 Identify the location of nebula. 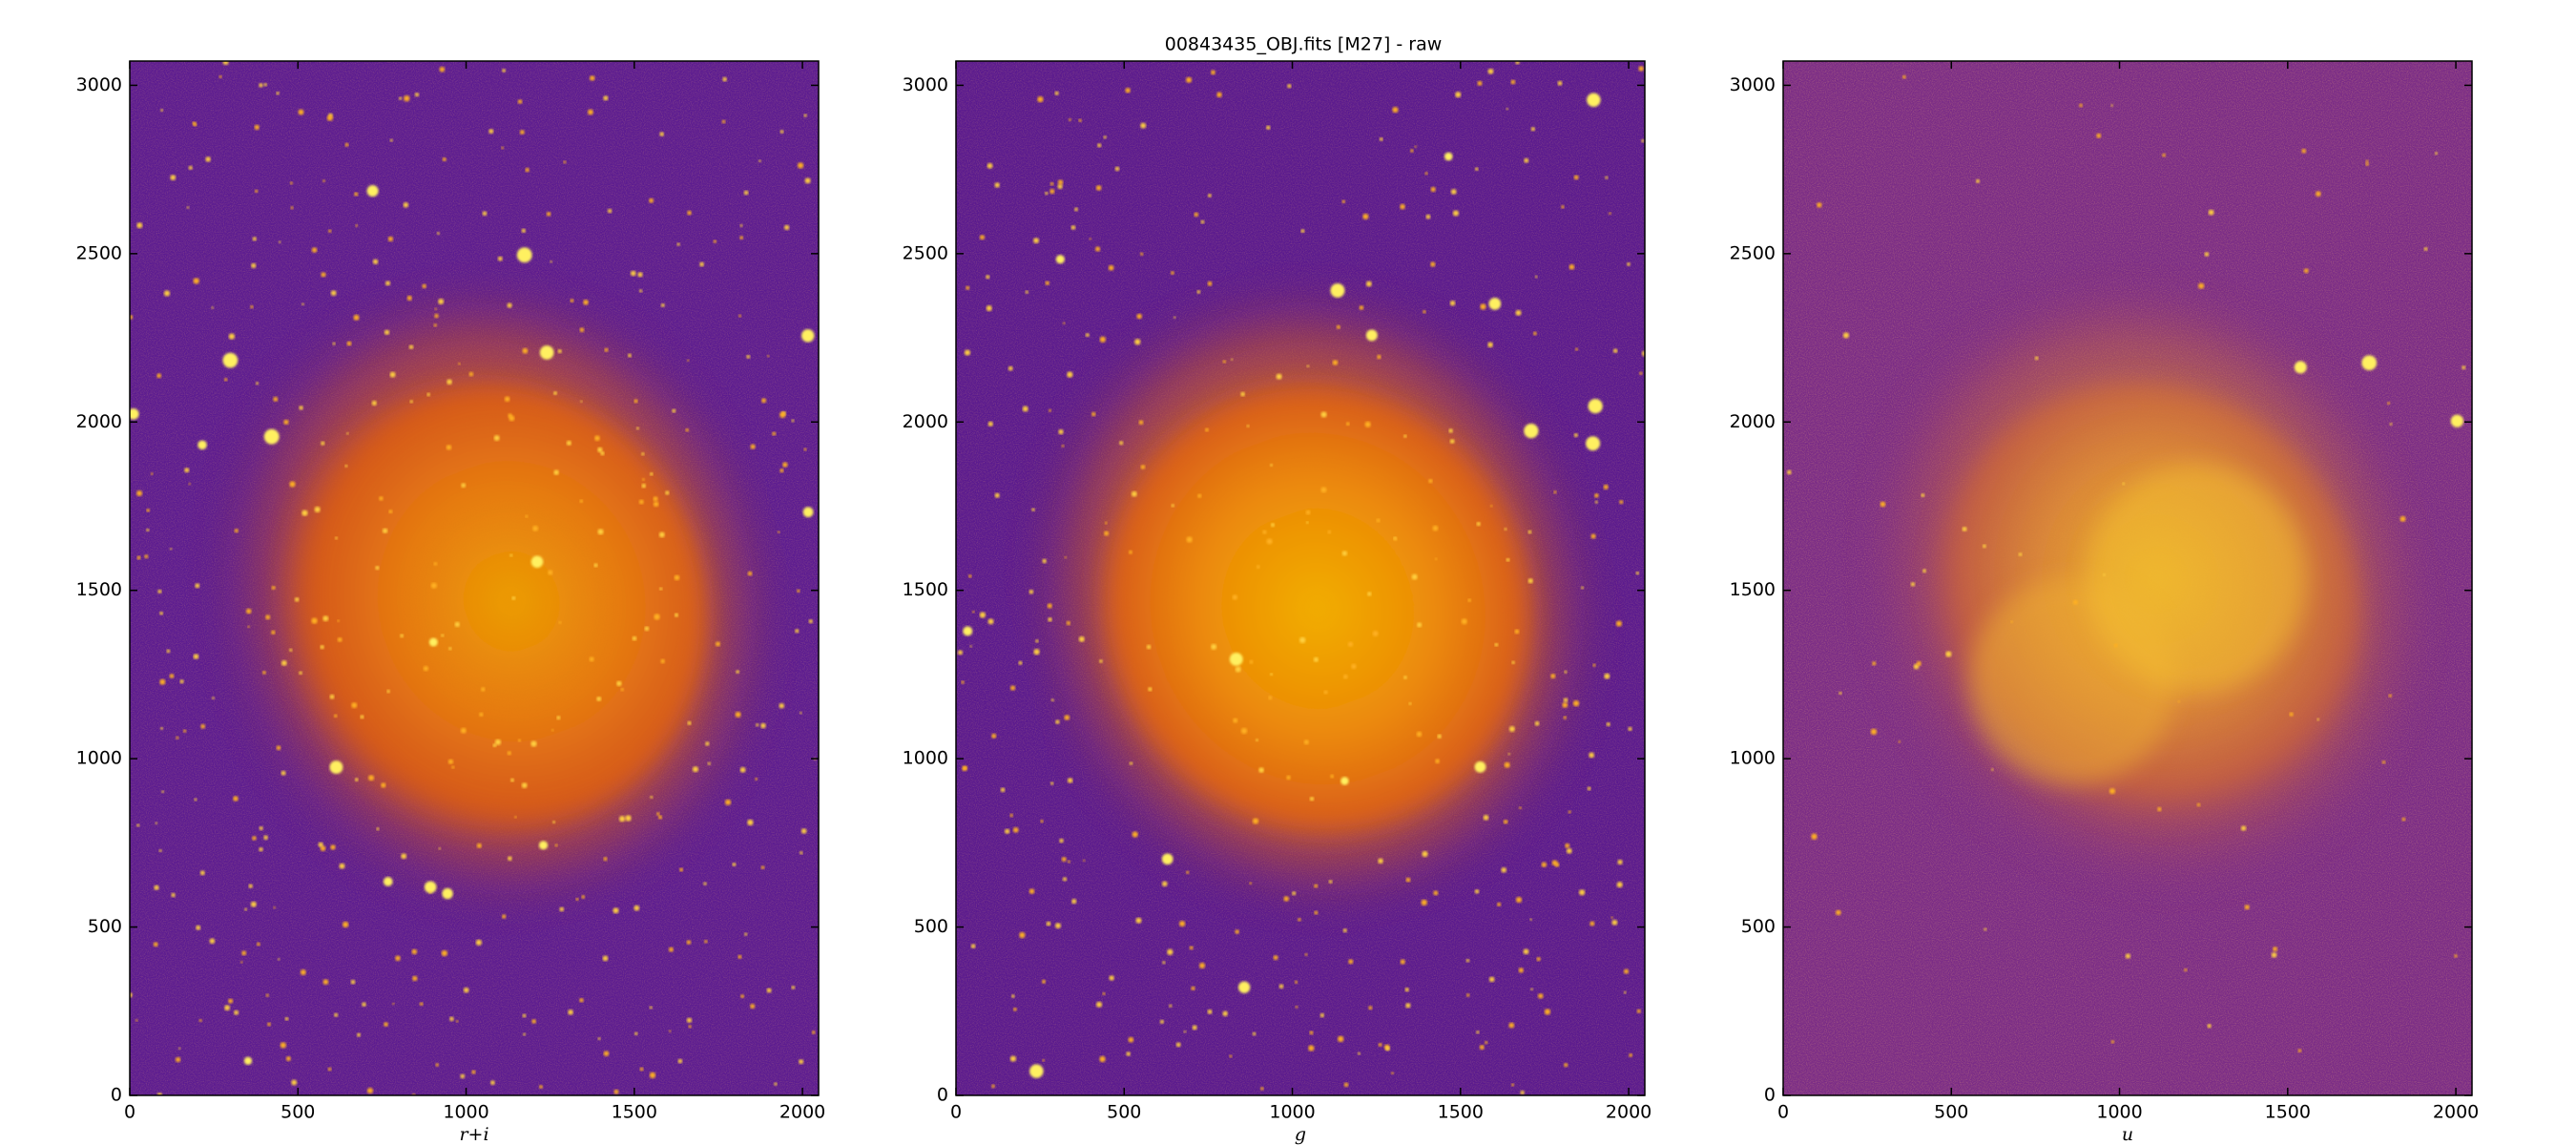
(491, 609).